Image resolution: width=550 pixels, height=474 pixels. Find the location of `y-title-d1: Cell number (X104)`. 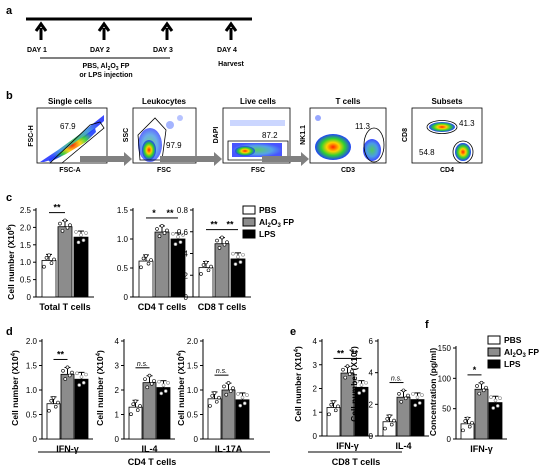

y-title-d1: Cell number (X104) is located at coordinates (15, 388).